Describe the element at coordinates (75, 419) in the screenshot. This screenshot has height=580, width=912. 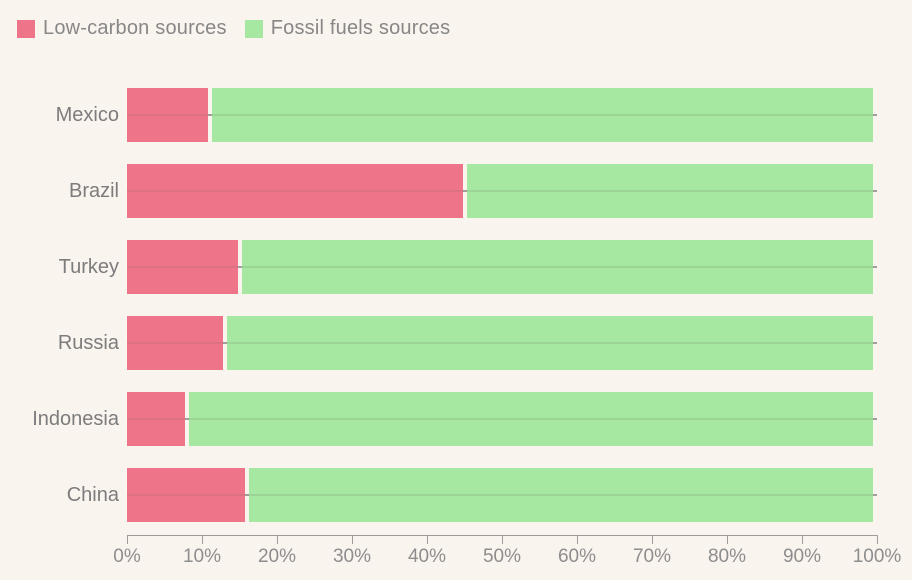
I see `category-label: Indonesia` at that location.